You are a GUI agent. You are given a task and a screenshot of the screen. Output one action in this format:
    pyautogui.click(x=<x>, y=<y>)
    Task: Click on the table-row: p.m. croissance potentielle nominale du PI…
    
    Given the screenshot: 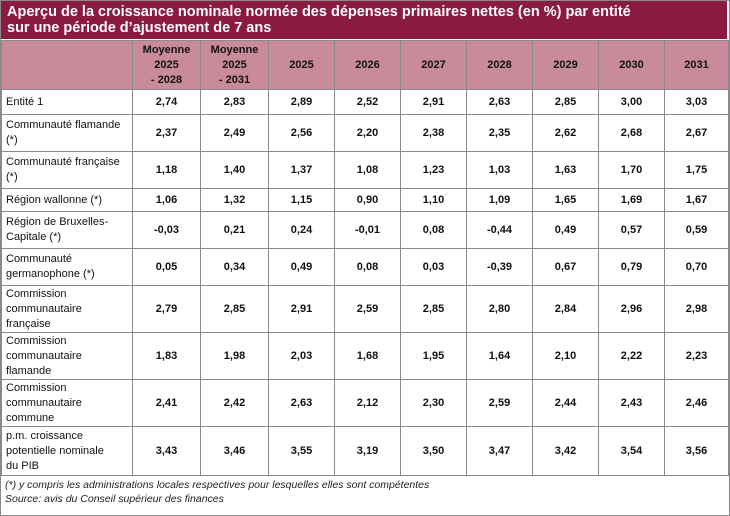 What is the action you would take?
    pyautogui.click(x=365, y=451)
    